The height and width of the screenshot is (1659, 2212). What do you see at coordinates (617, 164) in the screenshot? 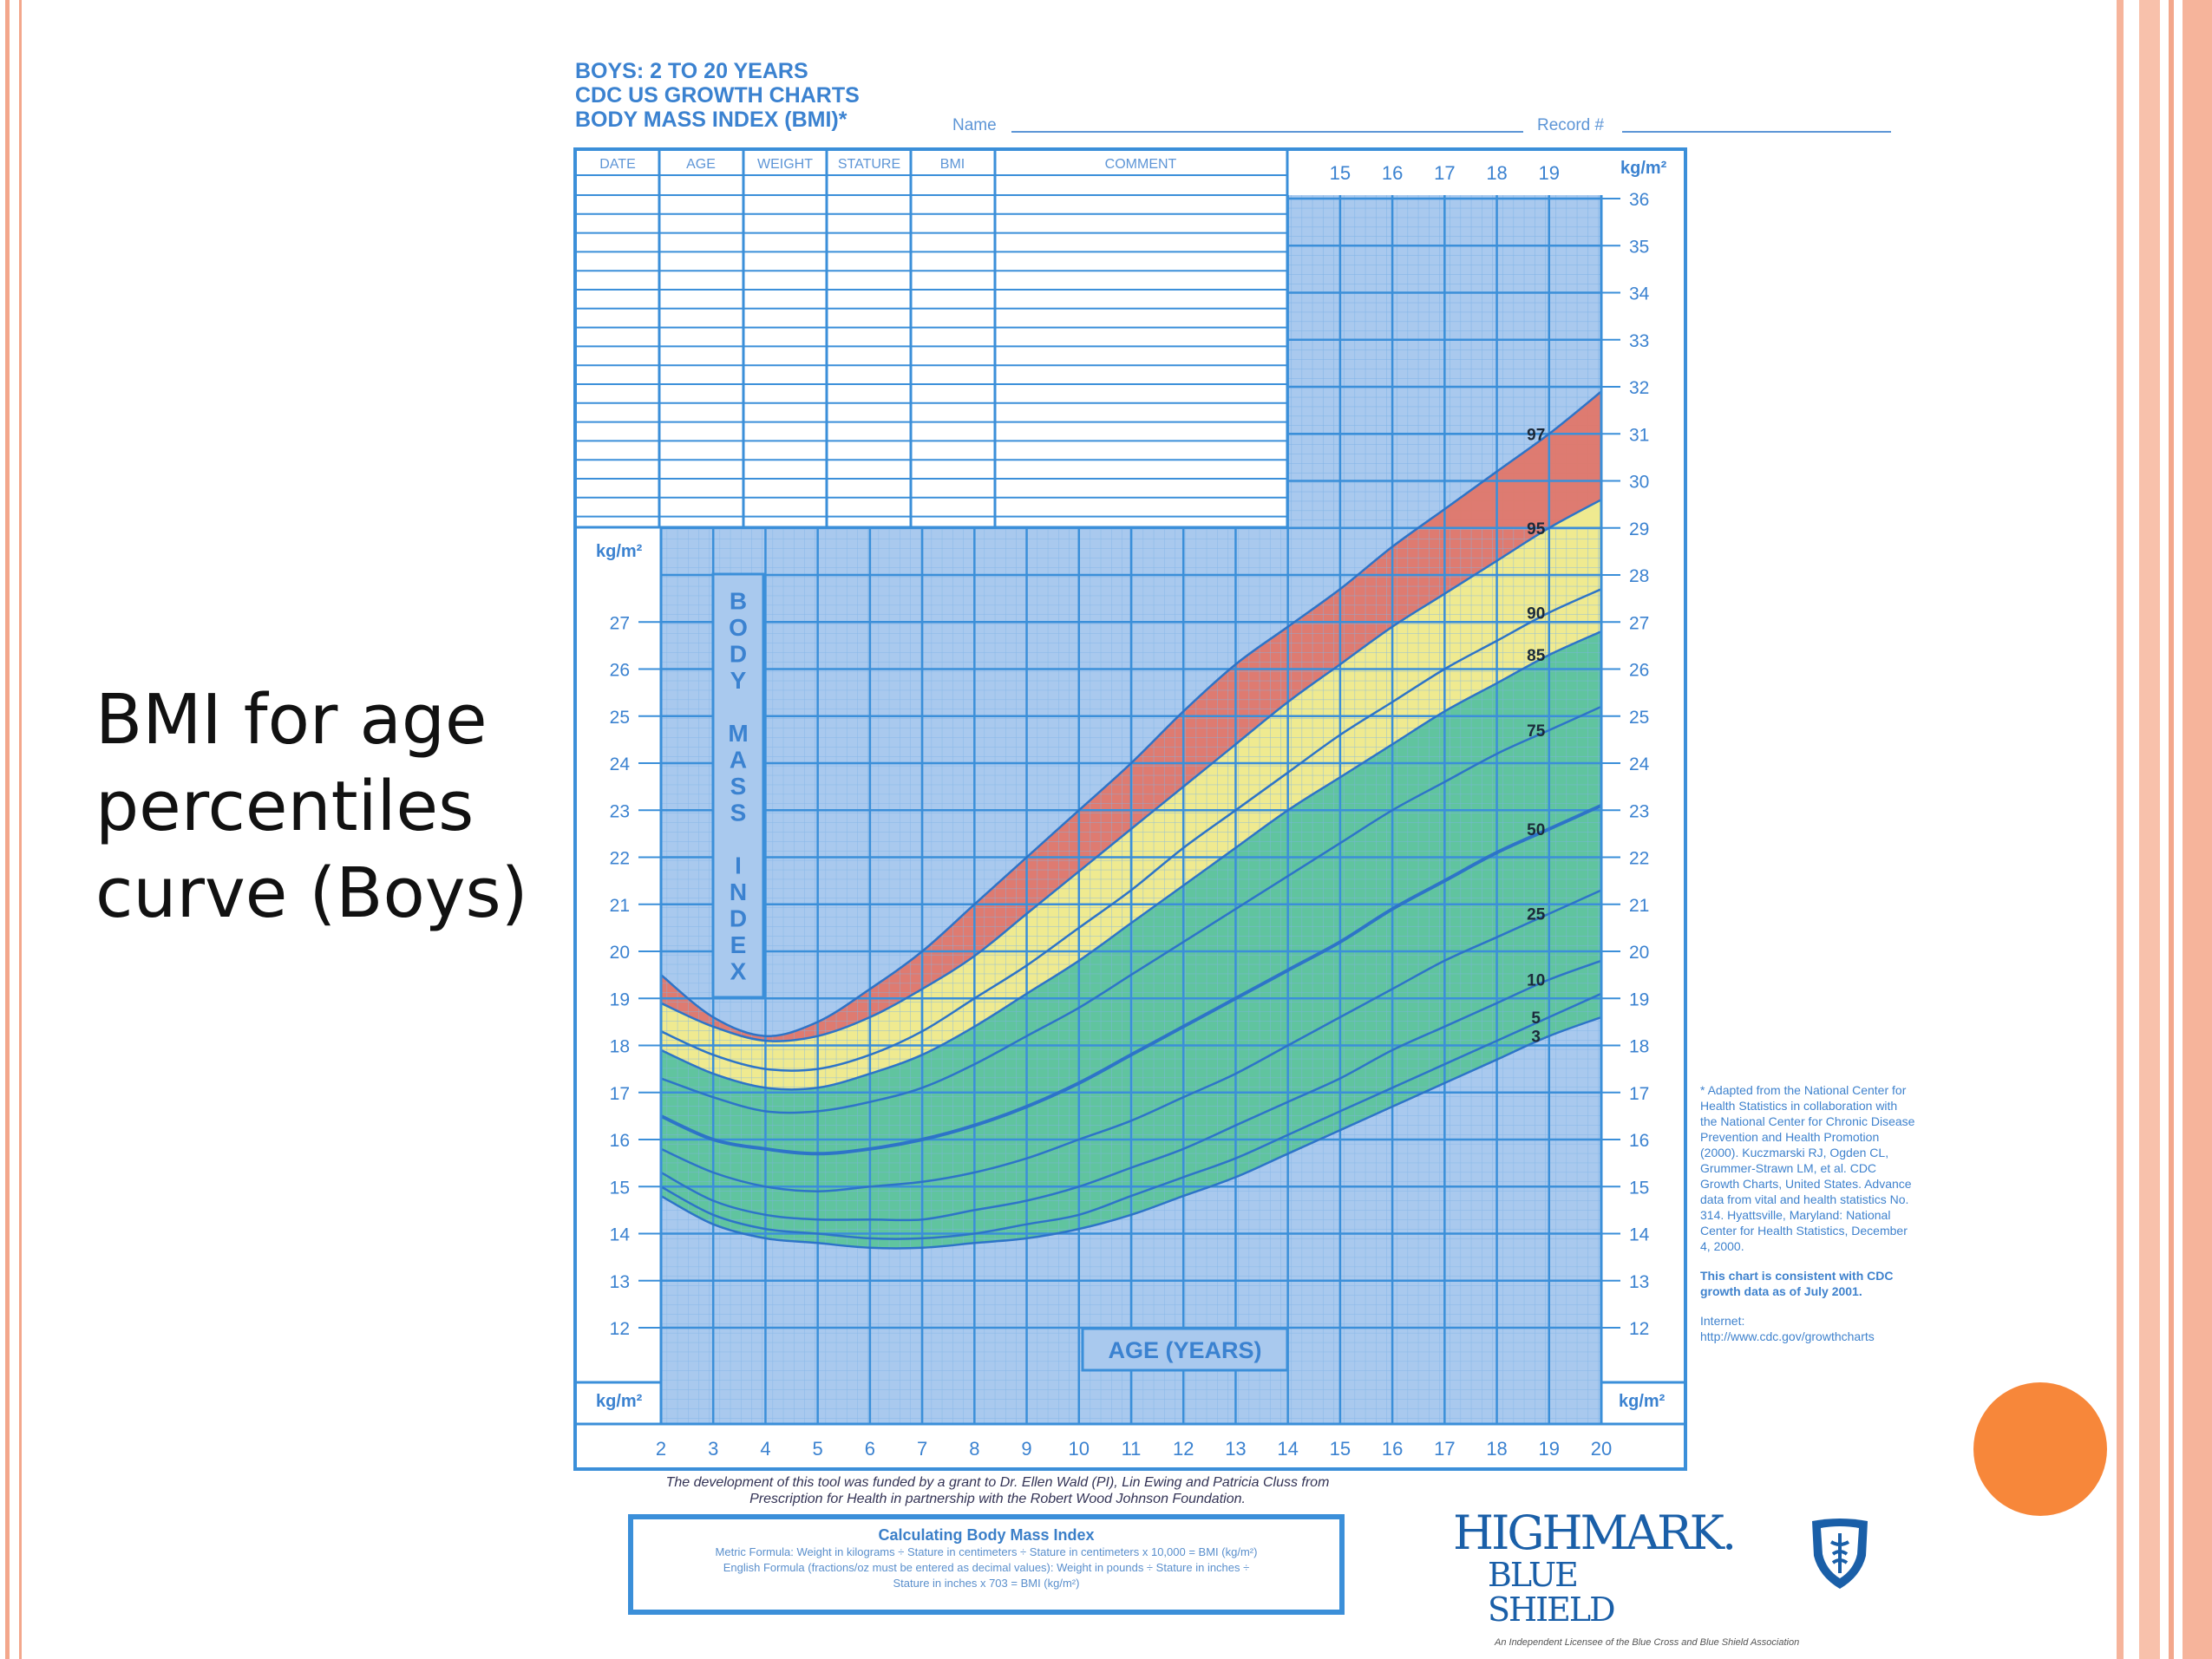
I see `col-header-date: DATE` at bounding box center [617, 164].